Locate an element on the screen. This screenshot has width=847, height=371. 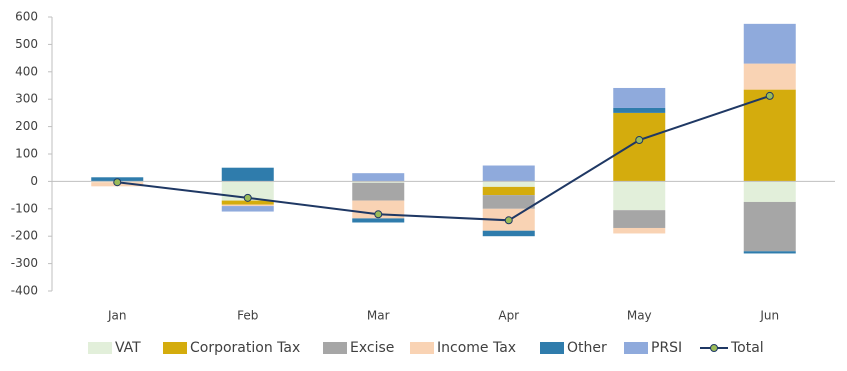
y-tick-label: -300 is located at coordinates (24, 263).